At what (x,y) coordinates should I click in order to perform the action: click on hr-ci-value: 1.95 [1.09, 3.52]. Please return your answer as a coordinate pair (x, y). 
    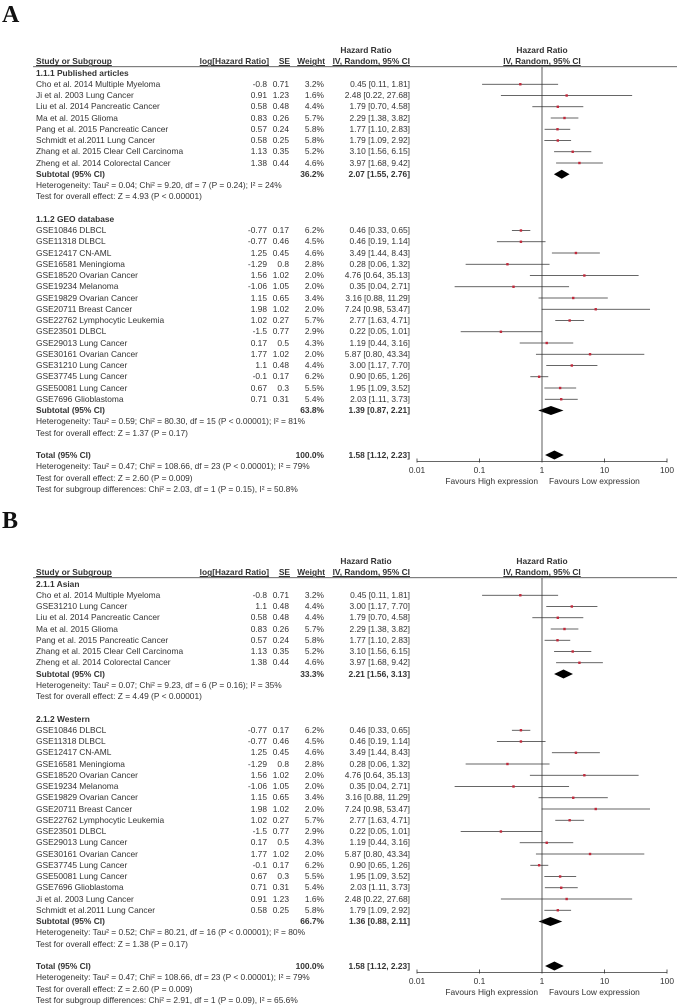
    Looking at the image, I should click on (379, 876).